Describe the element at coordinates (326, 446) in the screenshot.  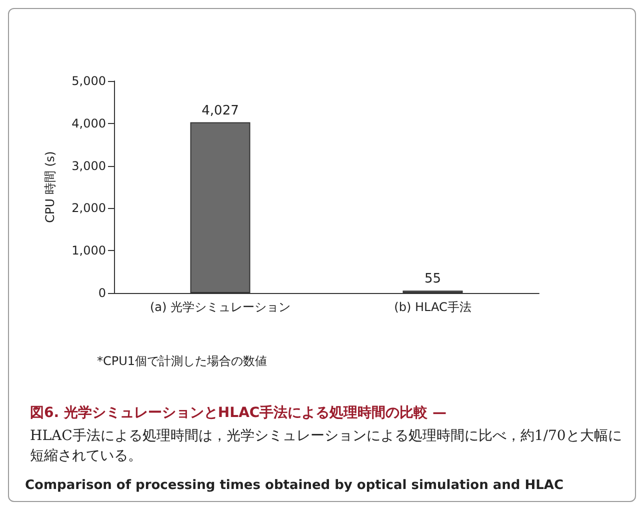
I see `text: HLAC手法による処理時間は，光学シミュレーションによる処理時間に比べ，約1/70と大幅に短縮されている。` at that location.